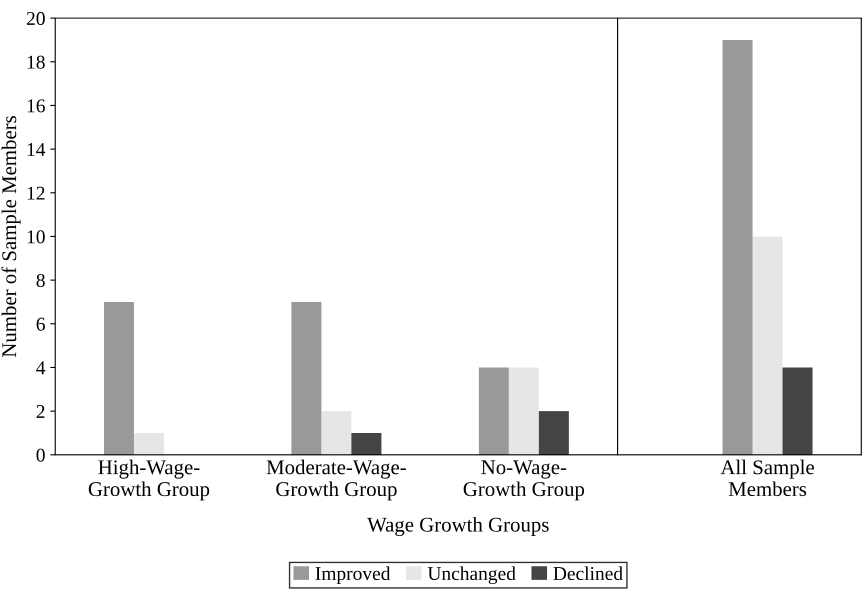  I want to click on x-tick-label: No-Wage- Growth Group, so click(524, 480).